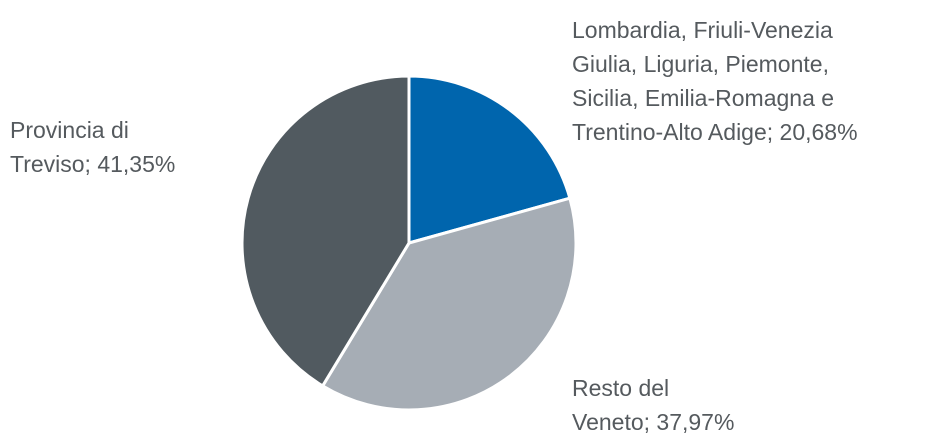 This screenshot has height=437, width=938. What do you see at coordinates (700, 64) in the screenshot?
I see `slice-label: Giulia, Liguria, Piemonte,` at bounding box center [700, 64].